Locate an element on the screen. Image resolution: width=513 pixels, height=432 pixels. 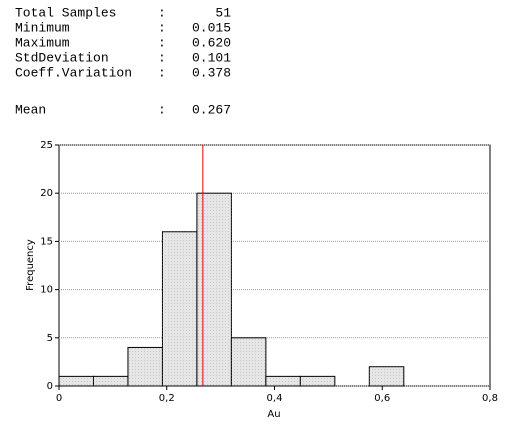
y-tick-label: 25 is located at coordinates (46, 145).